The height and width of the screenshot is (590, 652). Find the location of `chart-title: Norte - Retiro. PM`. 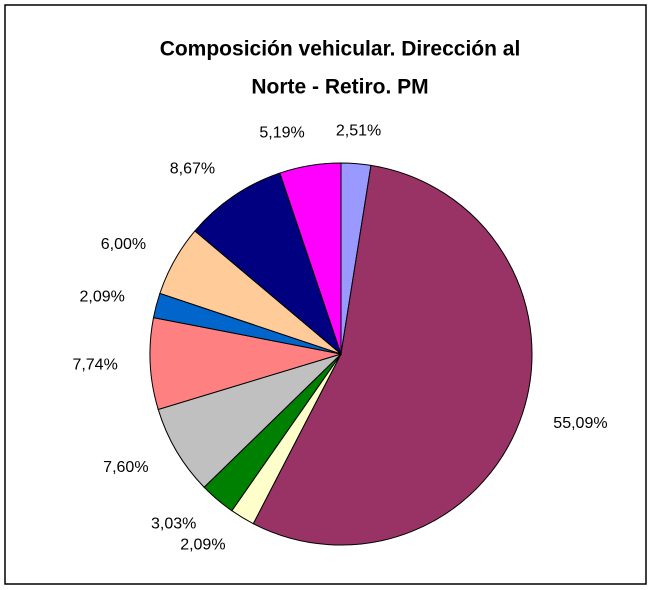

chart-title: Norte - Retiro. PM is located at coordinates (339, 87).